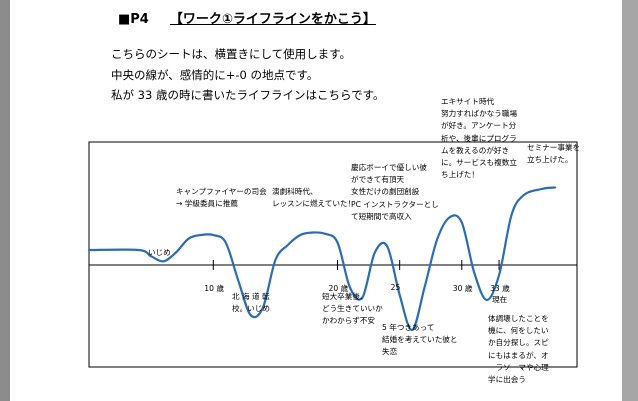 This screenshot has width=638, height=401. Describe the element at coordinates (518, 331) in the screenshot. I see `annotation-line: 機に、何をしたい` at that location.